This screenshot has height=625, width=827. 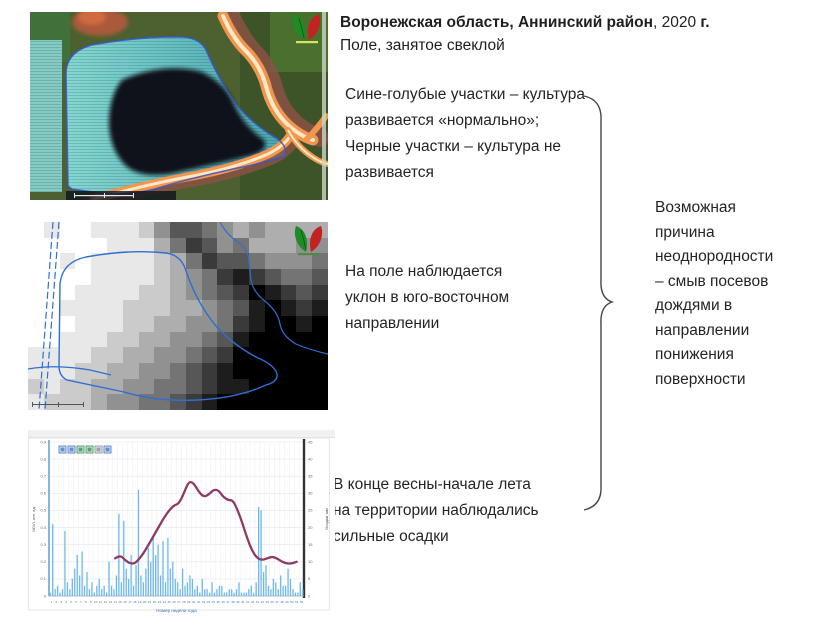 I want to click on elevation-map-image, so click(x=178, y=316).